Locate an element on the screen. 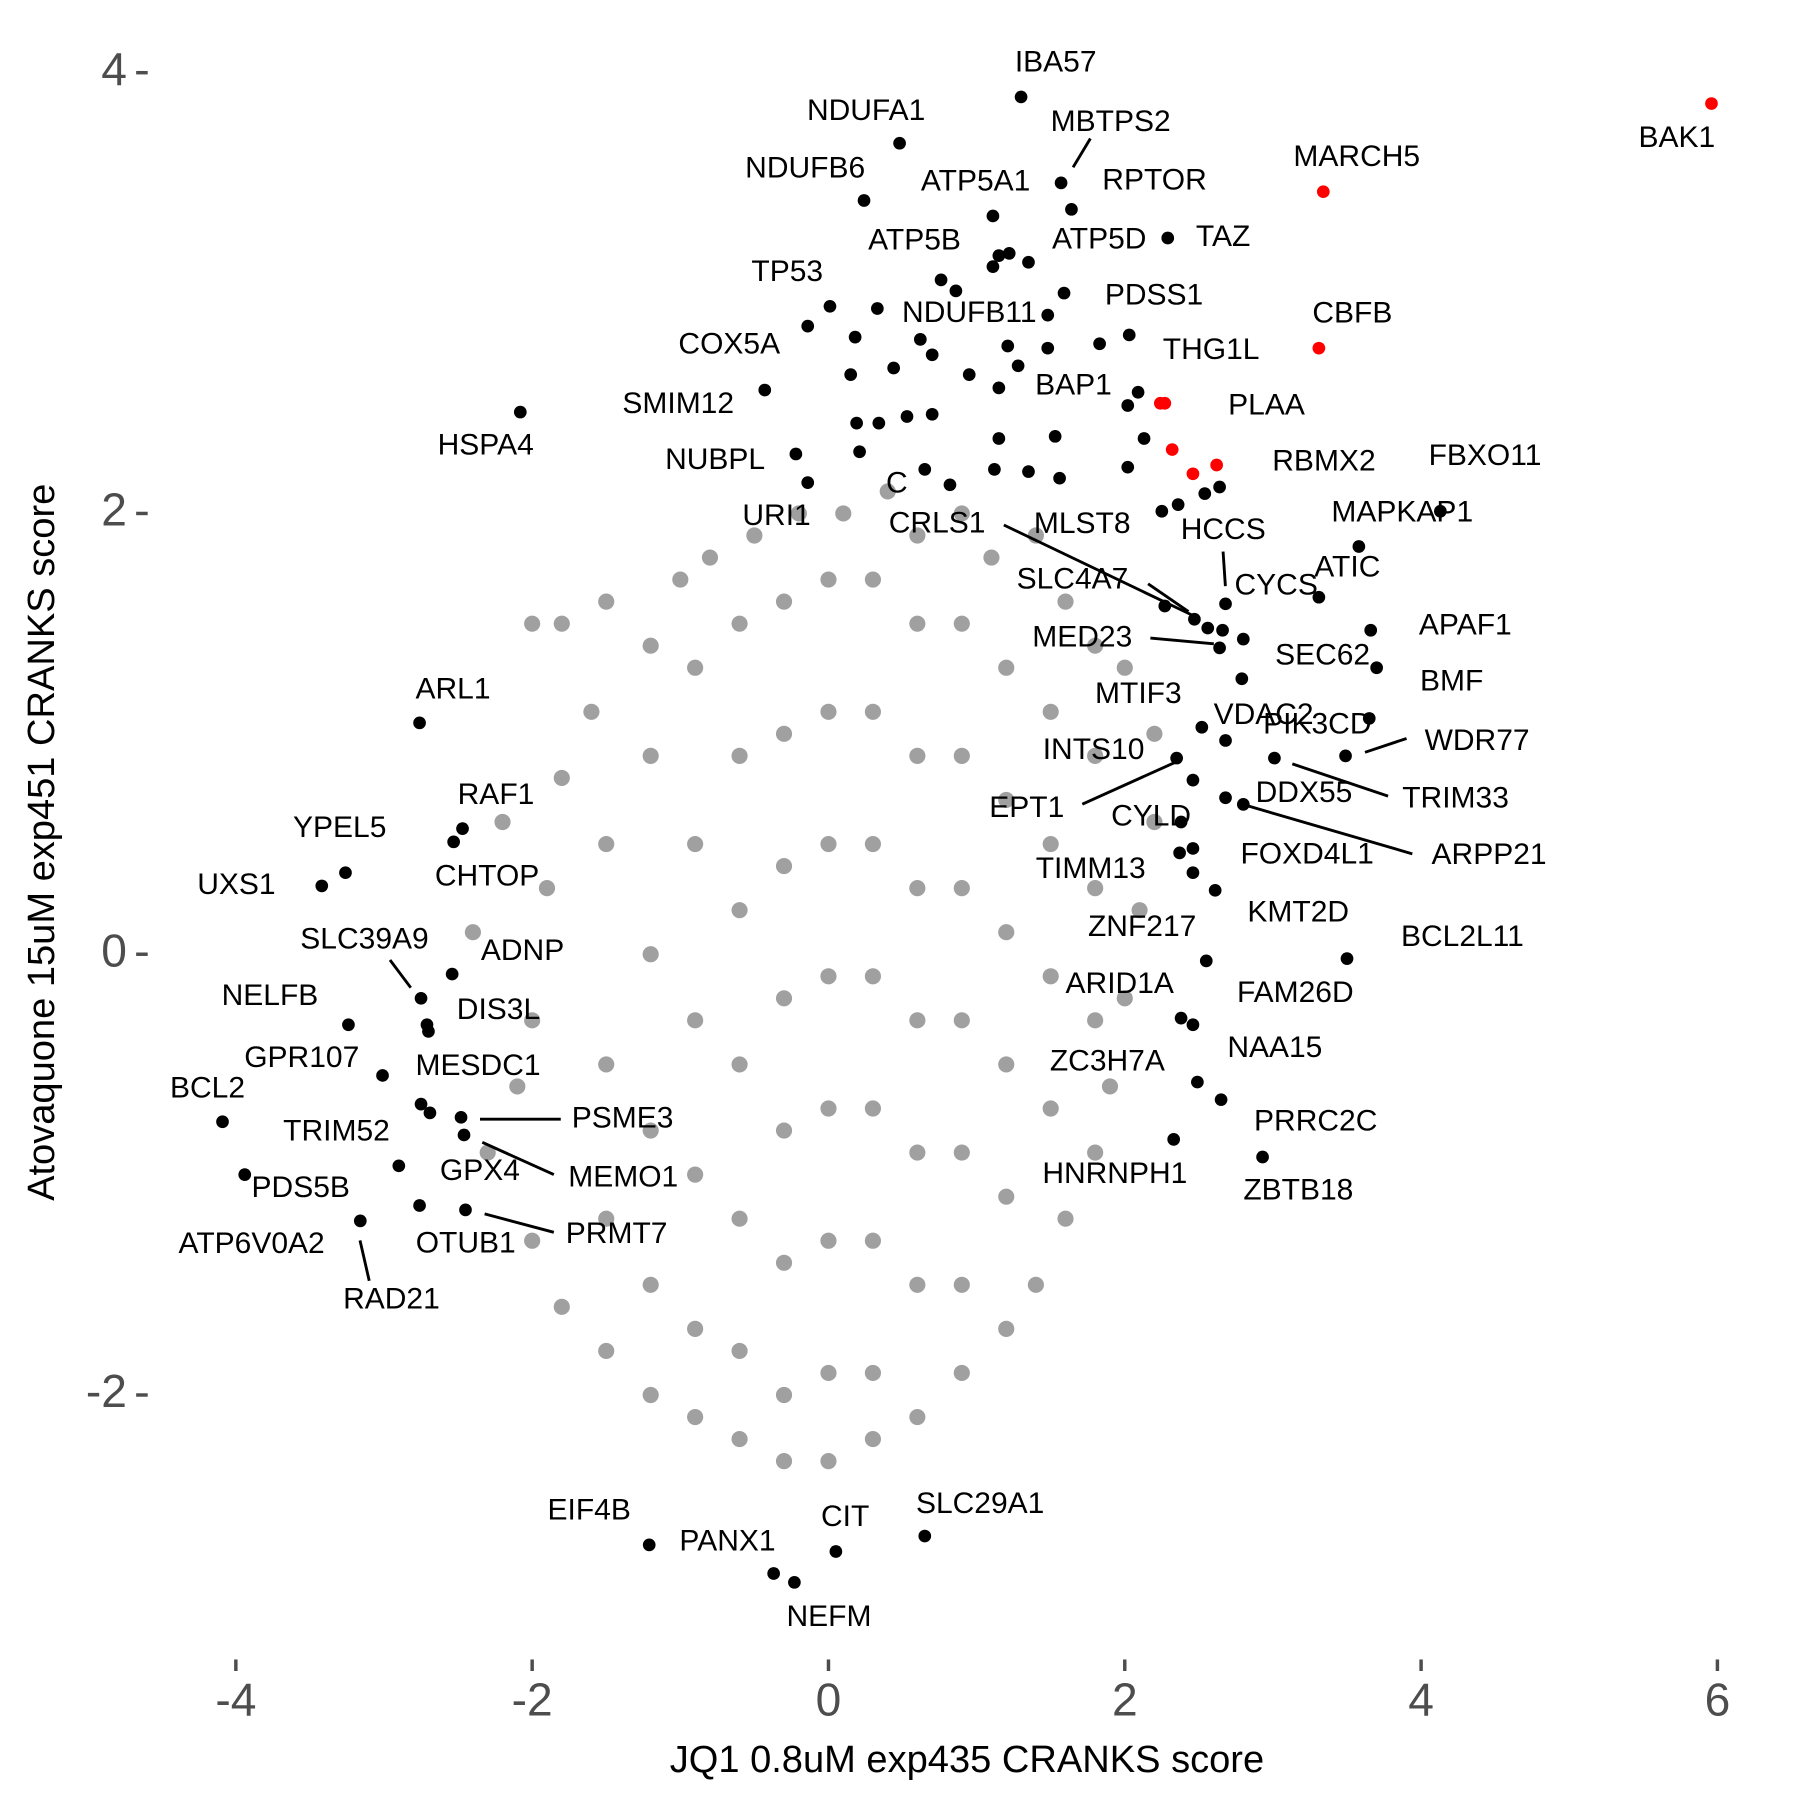 This screenshot has height=1800, width=1800. point-label: RAF1 is located at coordinates (496, 794).